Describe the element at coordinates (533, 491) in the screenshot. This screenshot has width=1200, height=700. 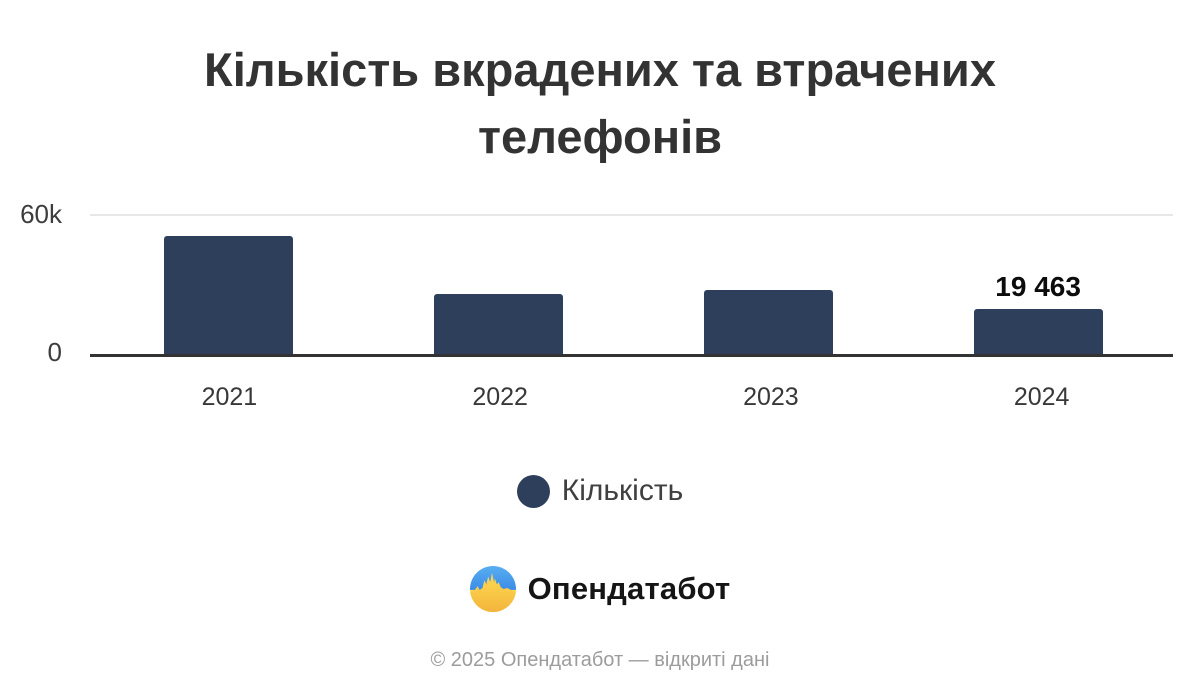
I see `legend-dot` at that location.